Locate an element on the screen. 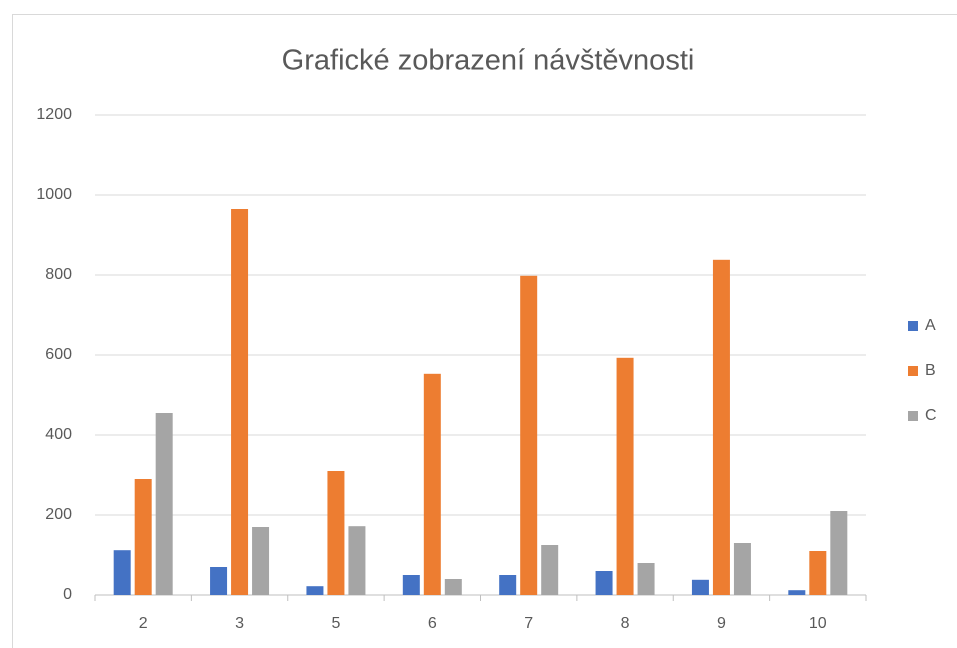  legend-label: B is located at coordinates (930, 370).